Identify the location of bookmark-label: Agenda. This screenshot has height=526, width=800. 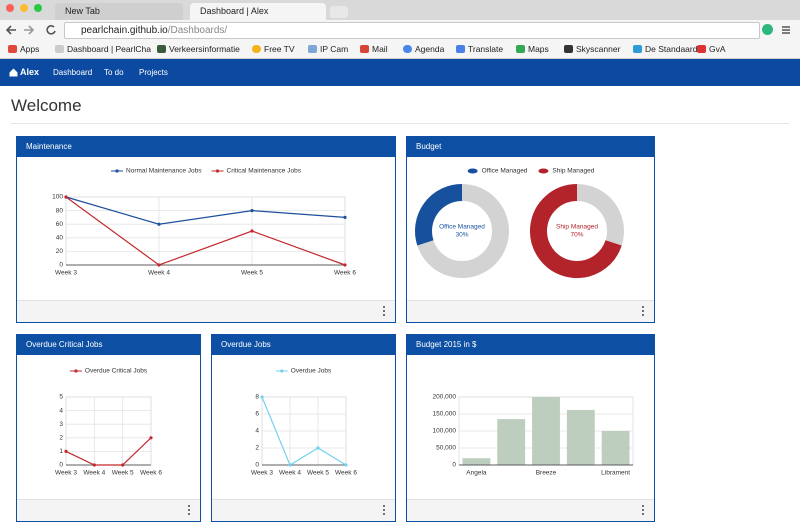
(430, 49).